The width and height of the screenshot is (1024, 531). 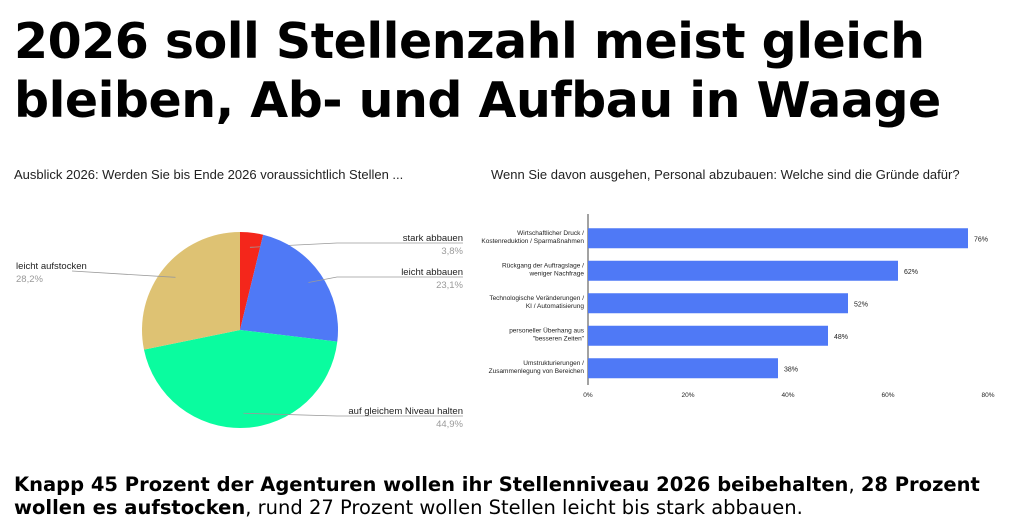 I want to click on bar-x-tick-label-1: 0%, so click(x=588, y=395).